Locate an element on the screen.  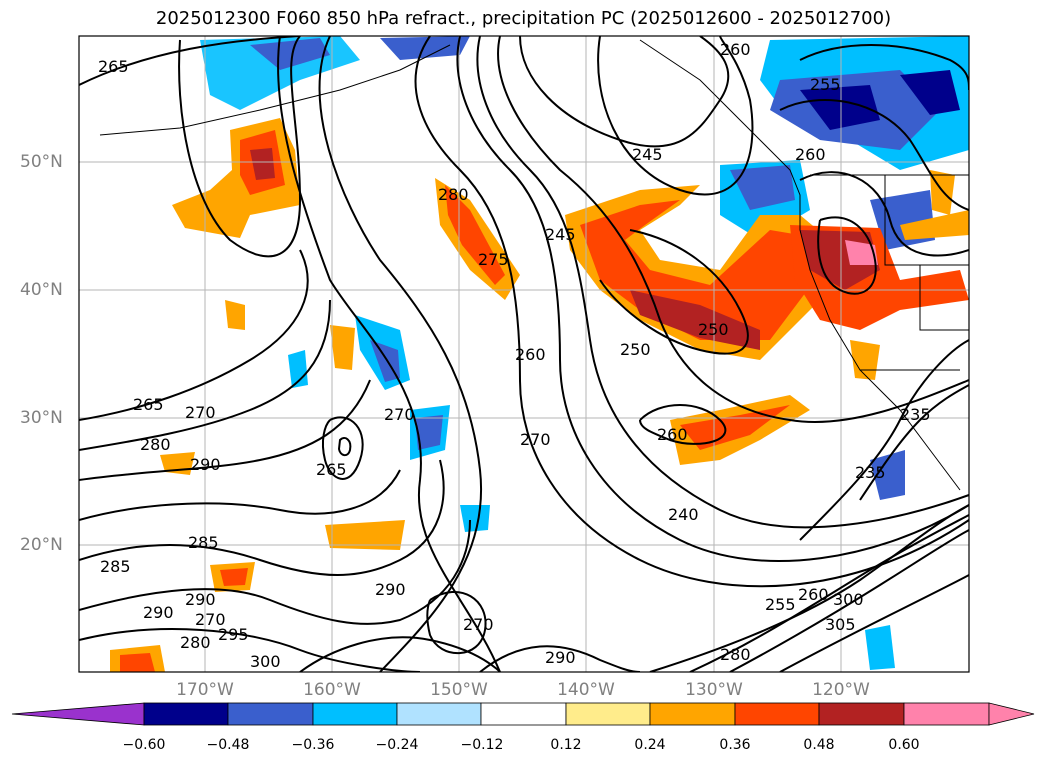
colorbar-extend-low is located at coordinates (78, 714).